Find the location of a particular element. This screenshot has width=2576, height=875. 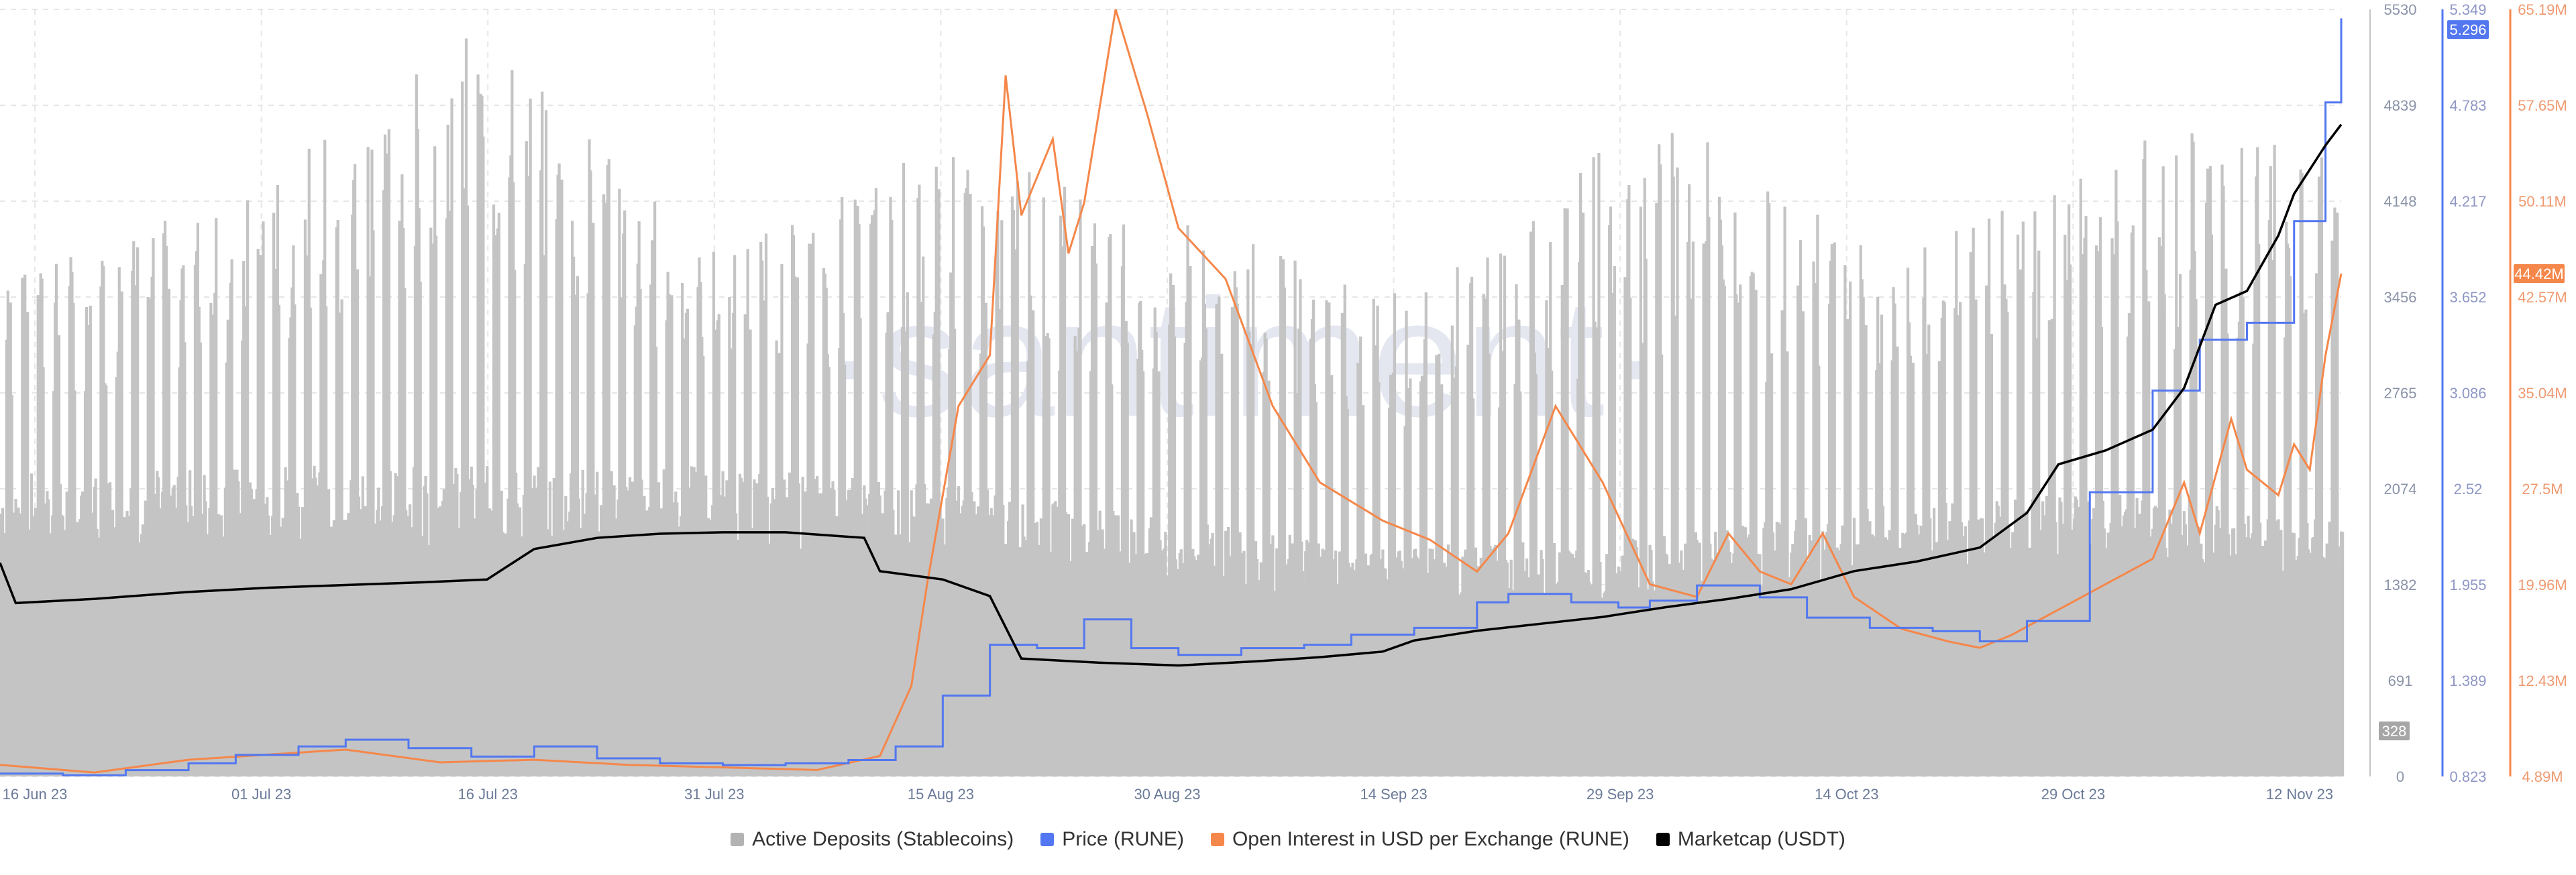

x-tick-label: 14 Oct 23 is located at coordinates (1846, 794).